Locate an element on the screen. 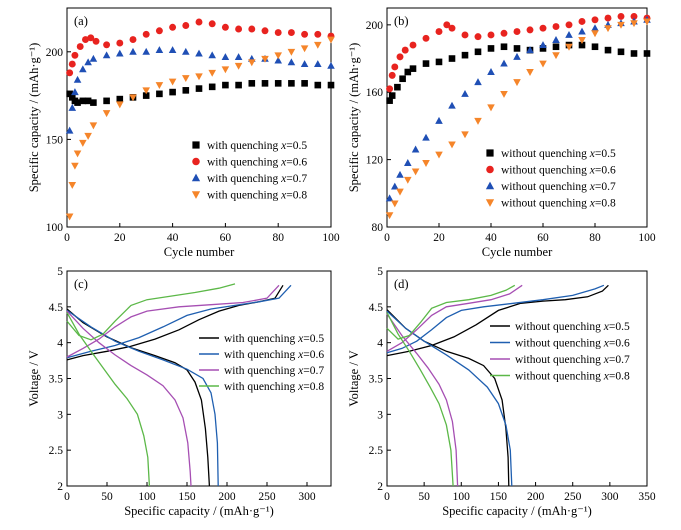 The image size is (681, 530). y-tick-label: 3 is located at coordinates (60, 415).